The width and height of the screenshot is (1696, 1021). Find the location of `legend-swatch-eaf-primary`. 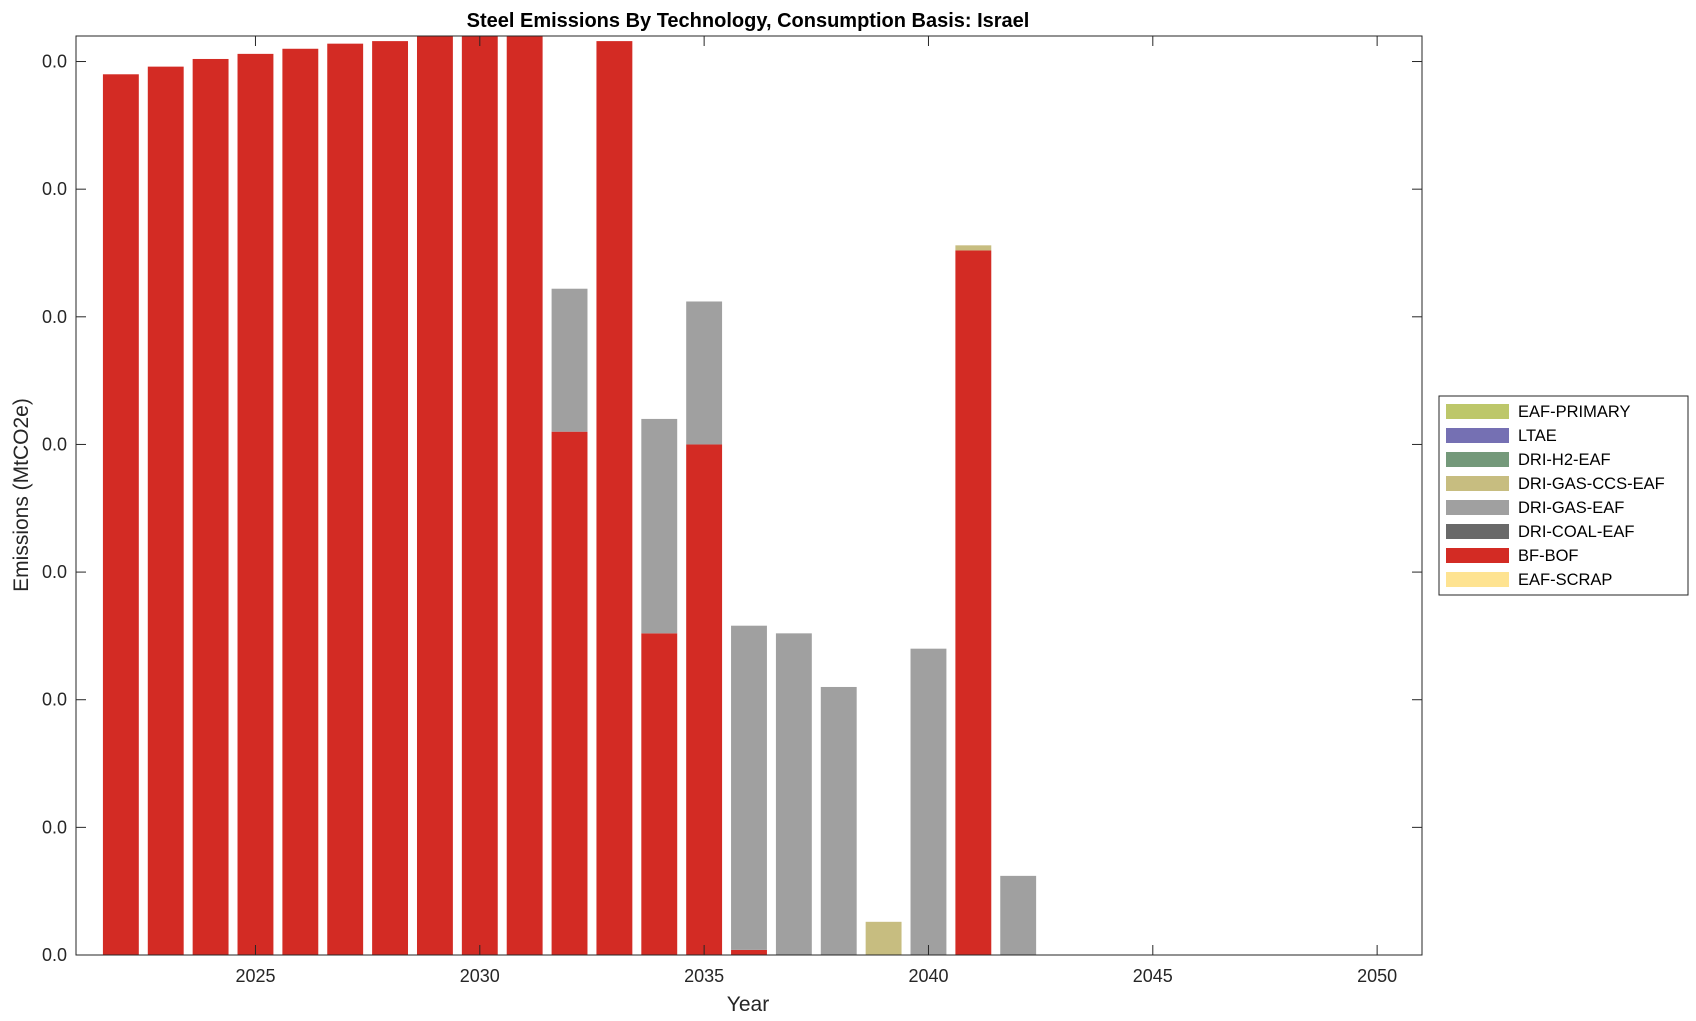

legend-swatch-eaf-primary is located at coordinates (1477, 411).